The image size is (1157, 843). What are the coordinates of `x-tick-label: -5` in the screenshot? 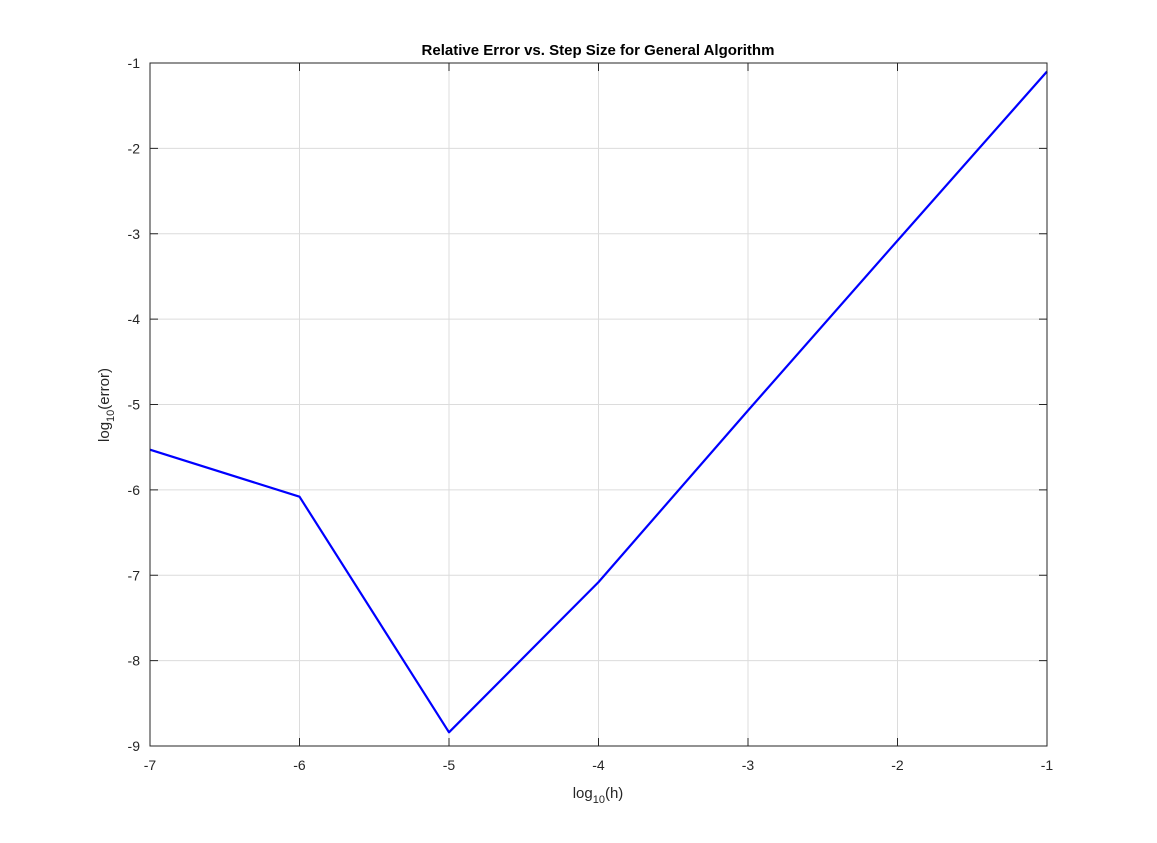 It's located at (449, 765).